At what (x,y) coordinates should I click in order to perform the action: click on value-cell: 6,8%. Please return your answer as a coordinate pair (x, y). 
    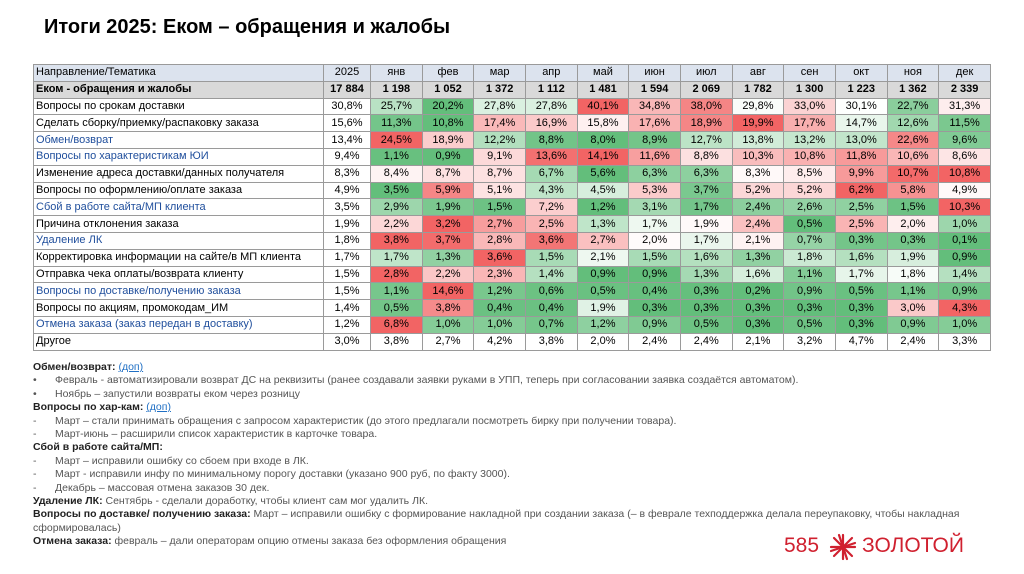
    Looking at the image, I should click on (396, 324).